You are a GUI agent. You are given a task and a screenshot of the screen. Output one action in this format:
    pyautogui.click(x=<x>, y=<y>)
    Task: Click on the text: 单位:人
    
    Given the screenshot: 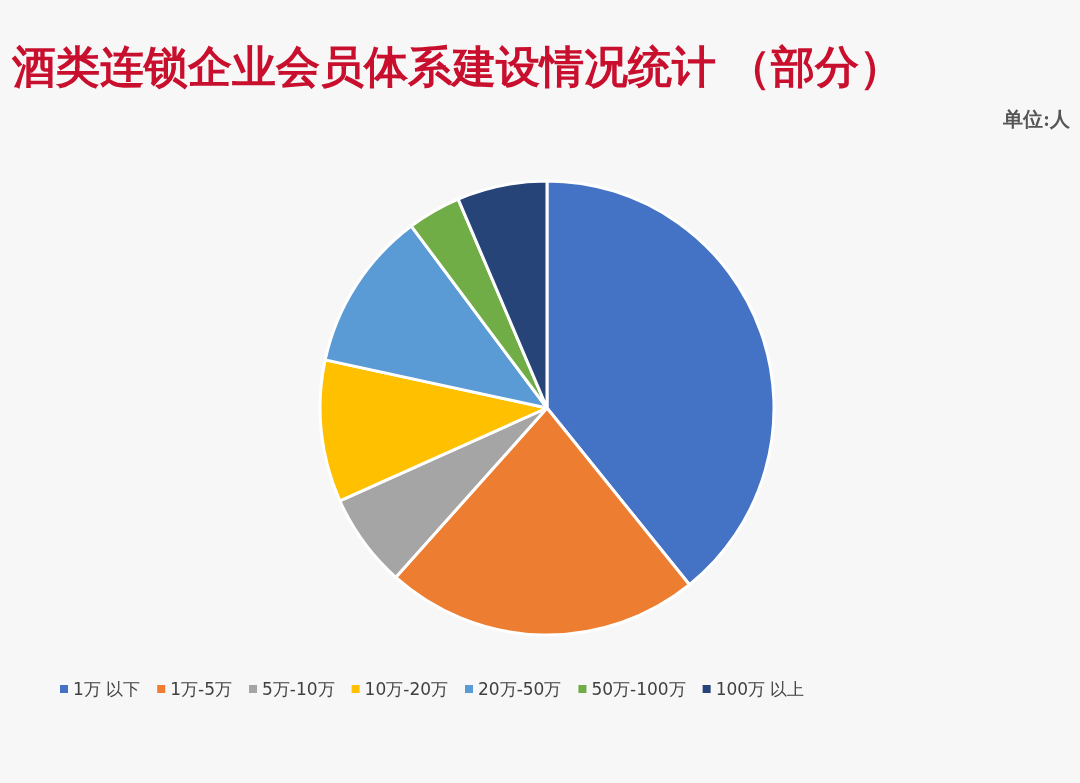 What is the action you would take?
    pyautogui.click(x=1036, y=119)
    